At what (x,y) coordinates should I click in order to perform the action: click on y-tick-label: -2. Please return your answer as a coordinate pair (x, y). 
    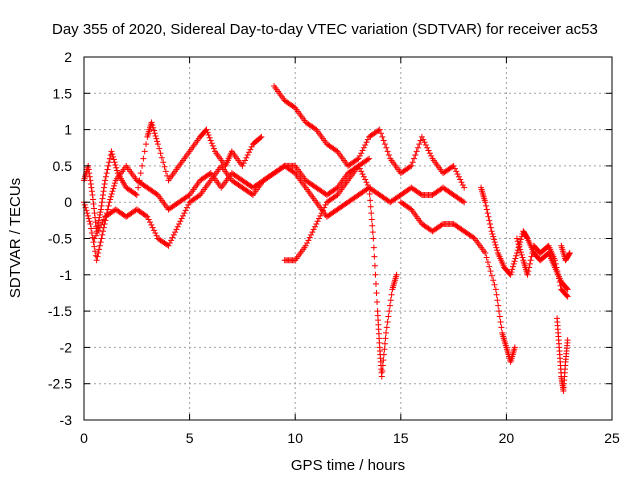
    Looking at the image, I should click on (66, 347).